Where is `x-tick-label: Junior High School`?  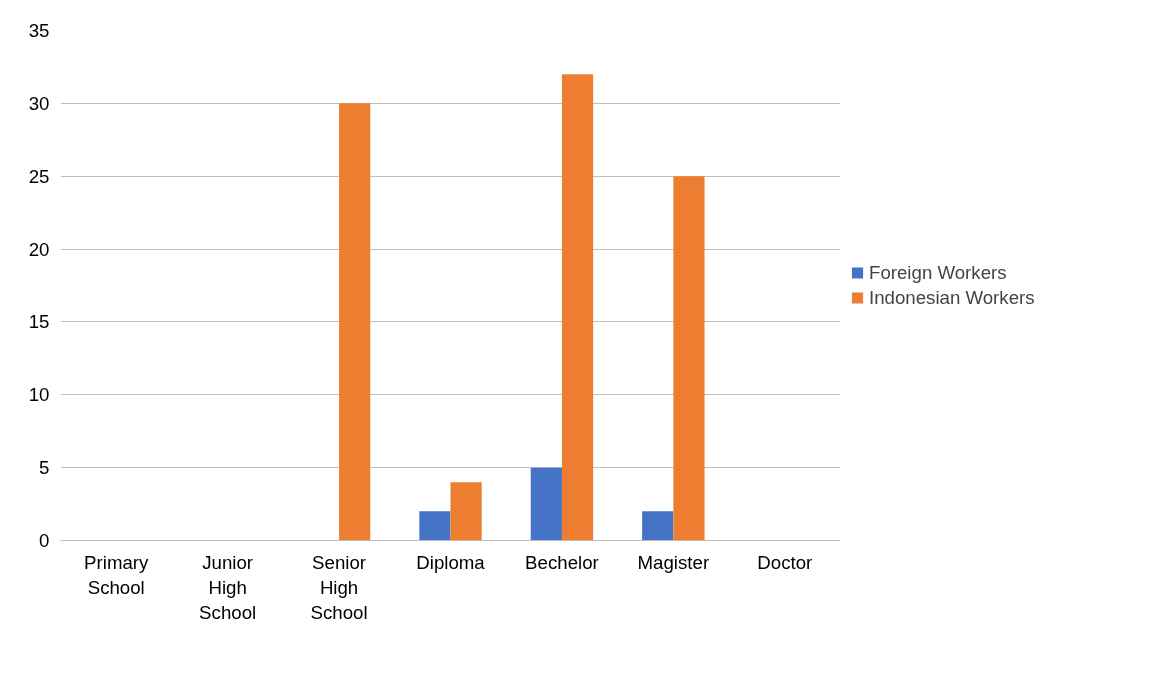
x-tick-label: Junior High School is located at coordinates (228, 587).